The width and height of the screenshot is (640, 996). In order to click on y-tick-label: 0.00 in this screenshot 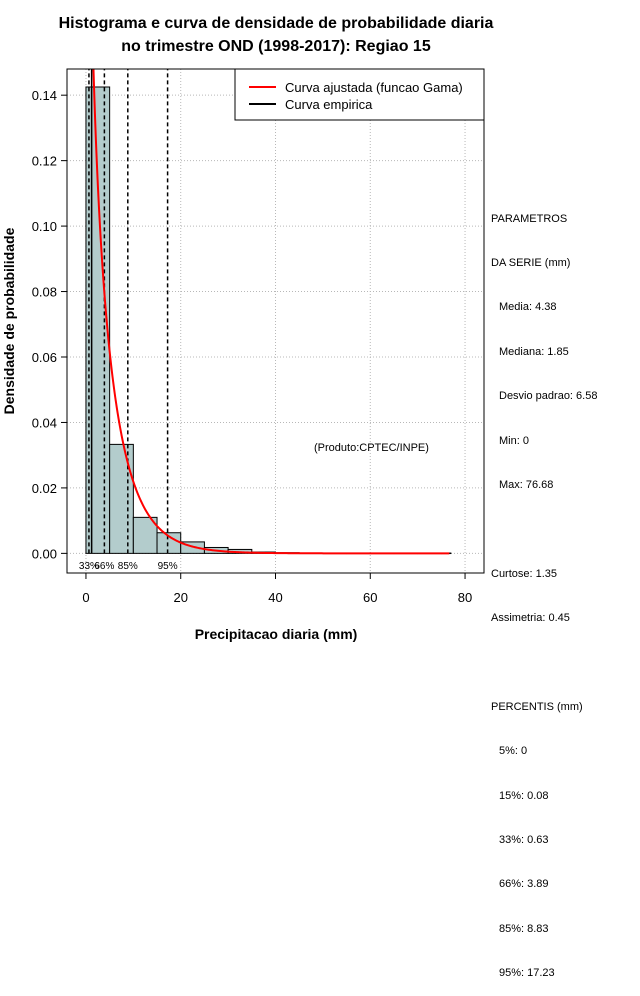, I will do `click(44, 553)`.